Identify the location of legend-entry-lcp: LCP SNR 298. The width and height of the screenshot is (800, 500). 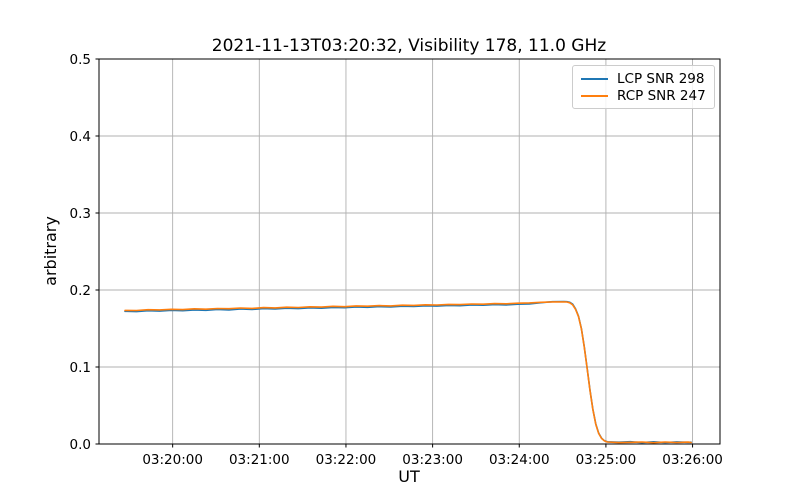
(643, 78).